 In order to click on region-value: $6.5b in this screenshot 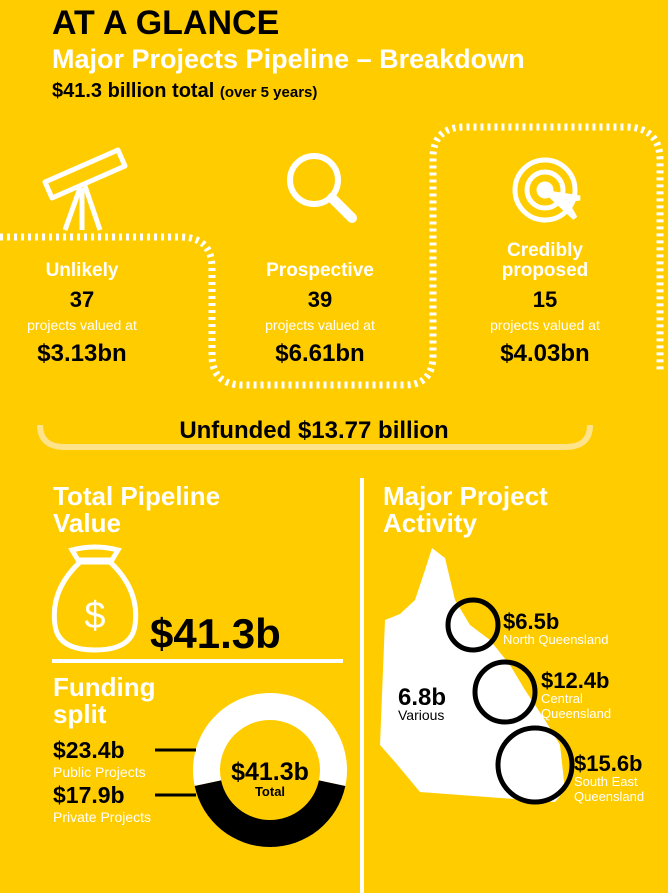, I will do `click(531, 621)`.